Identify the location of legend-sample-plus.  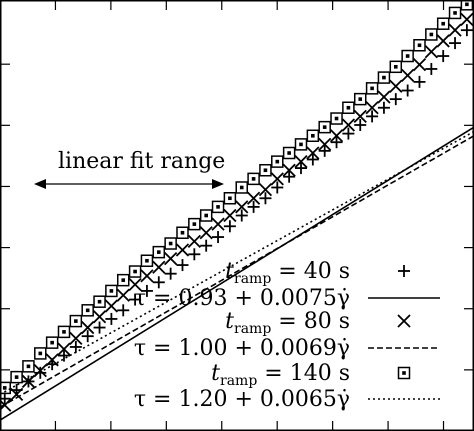
(404, 271).